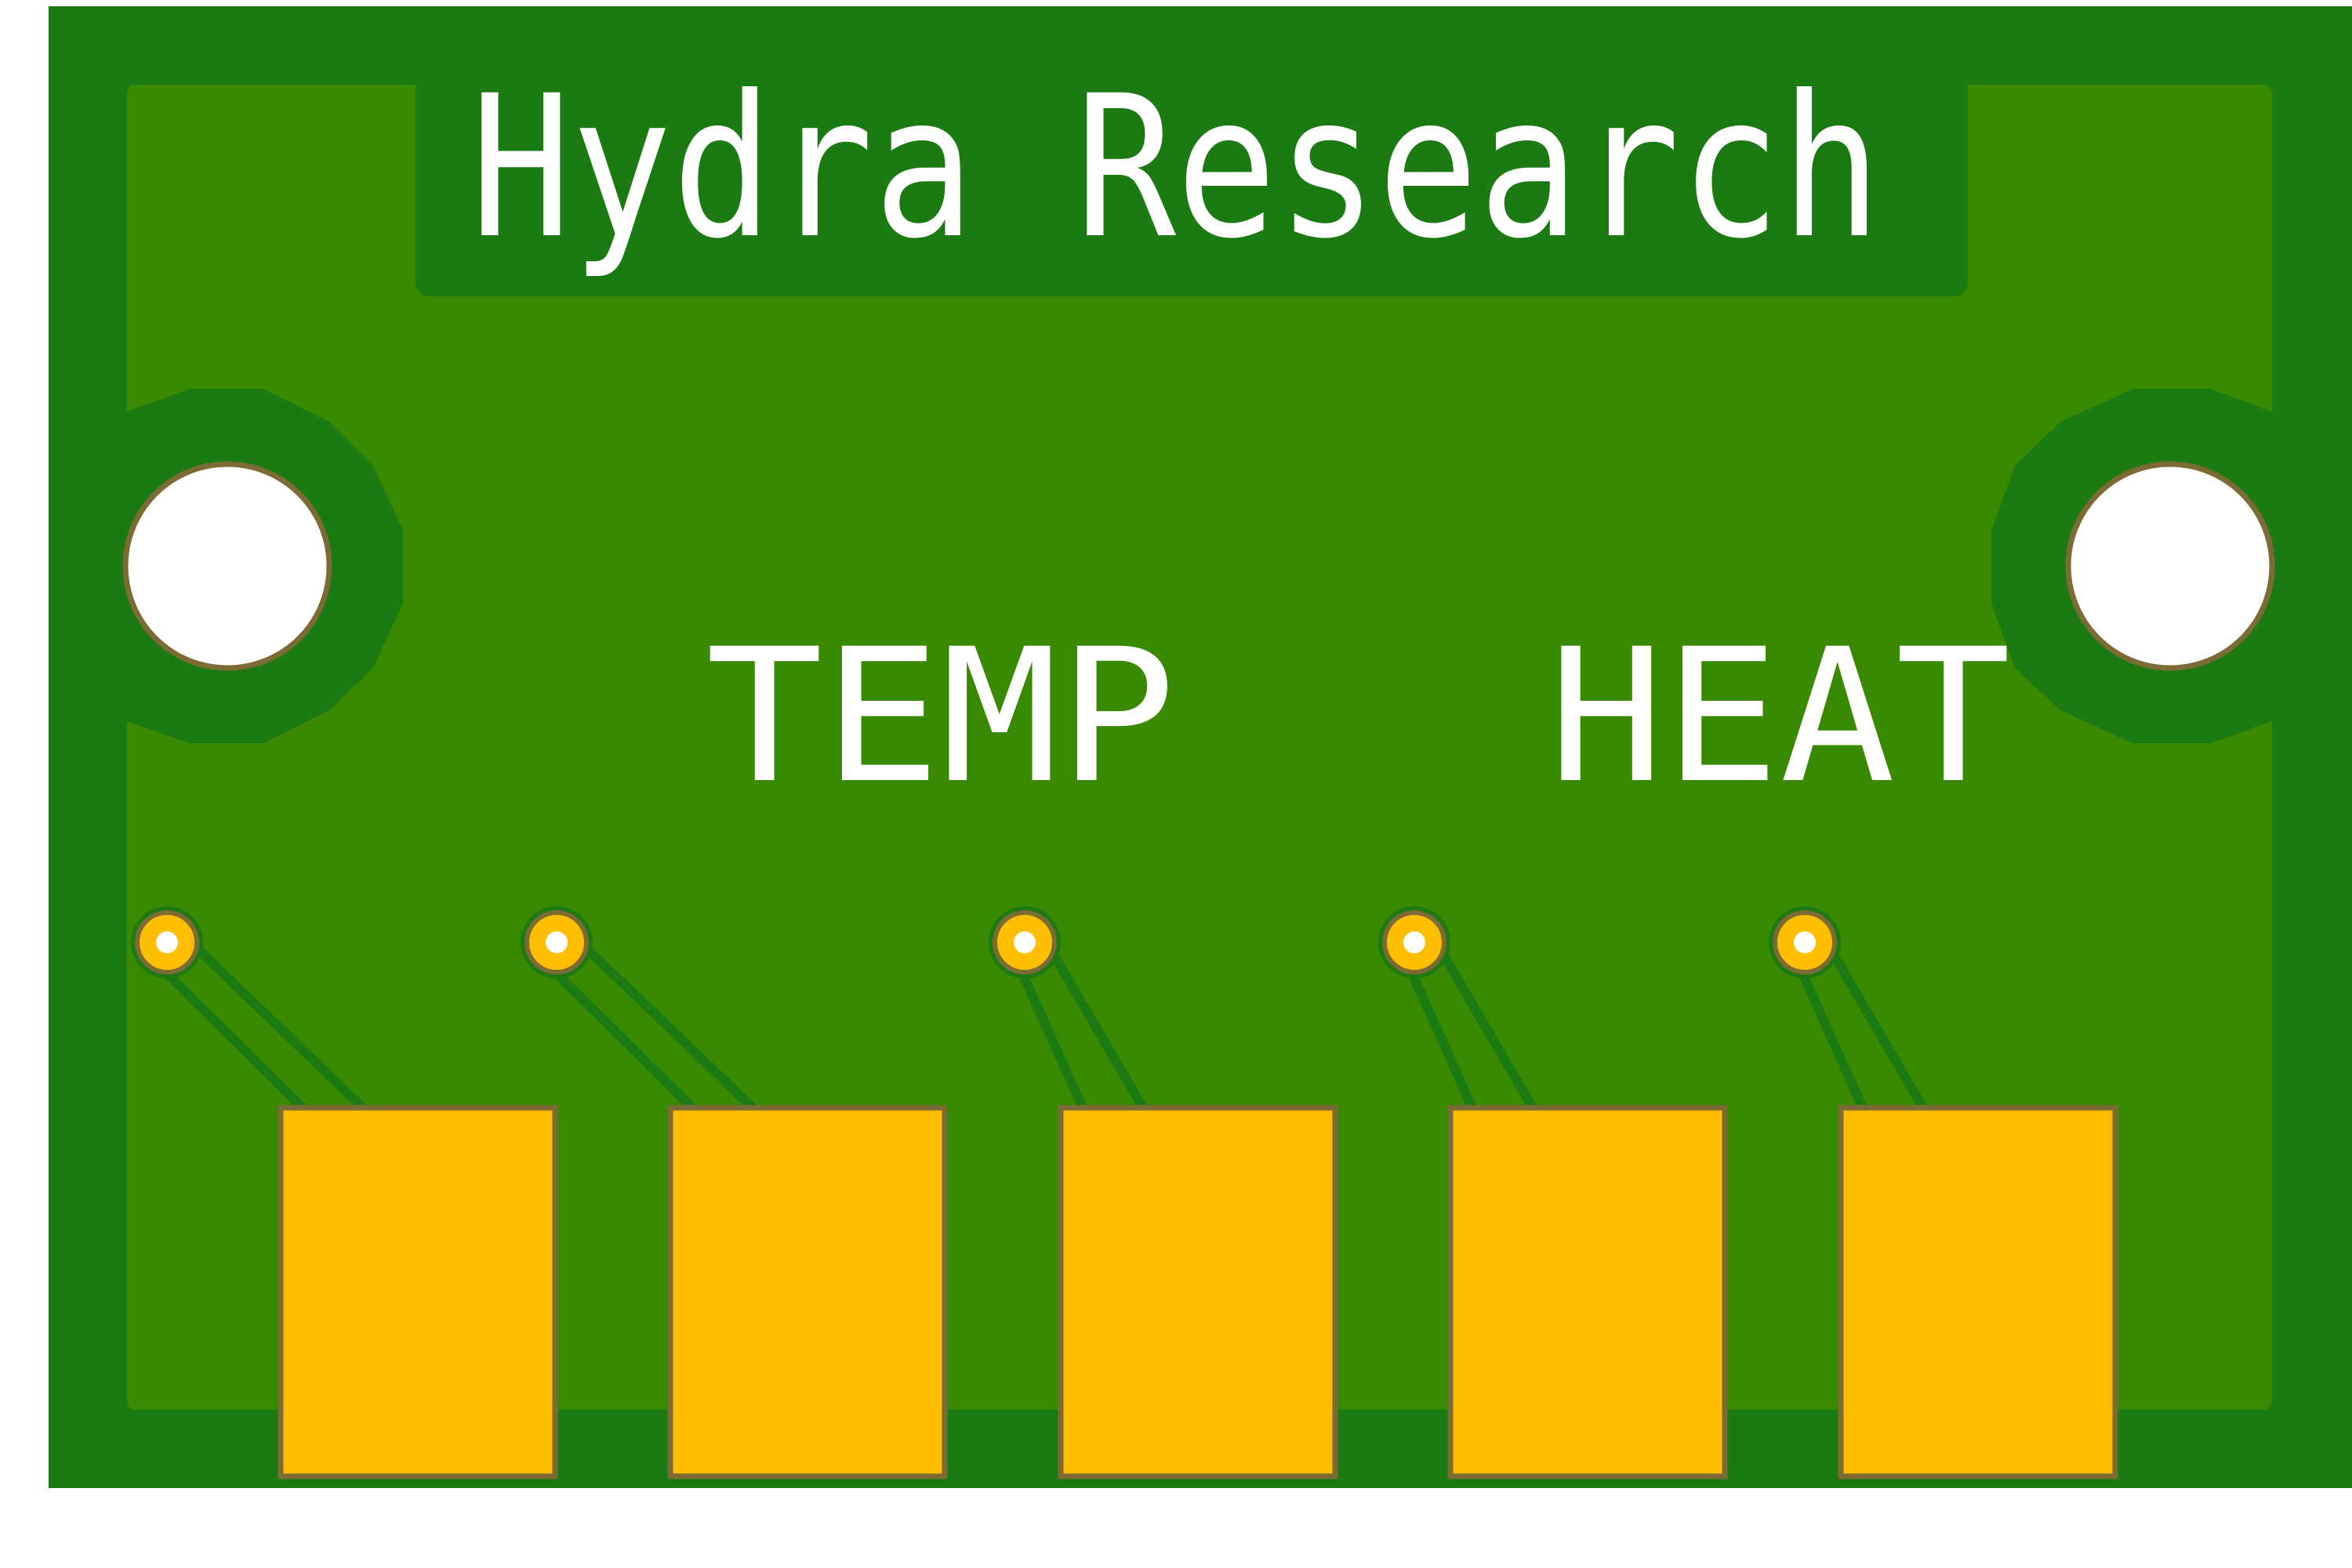 The width and height of the screenshot is (2352, 1568). What do you see at coordinates (941, 717) in the screenshot?
I see `label-temp: TEMP` at bounding box center [941, 717].